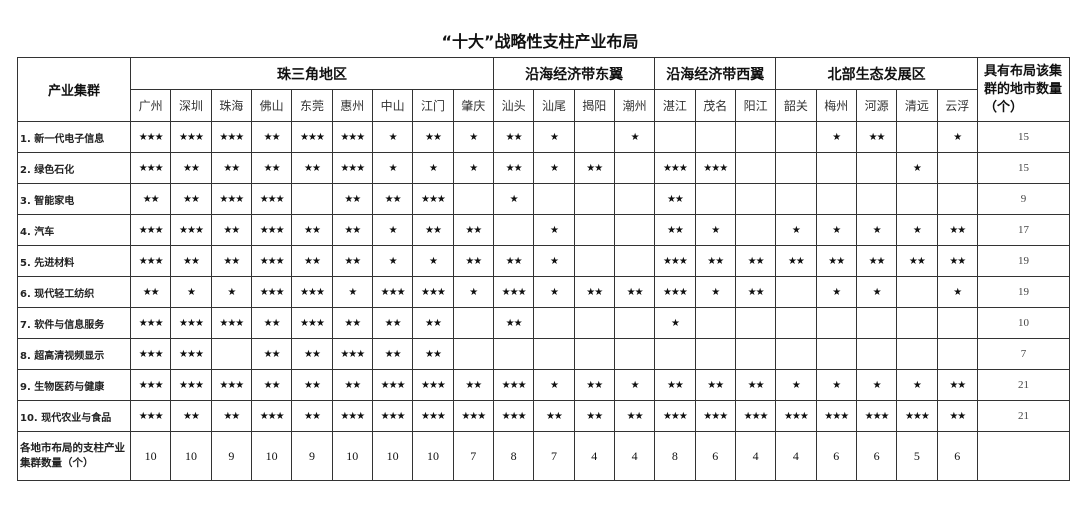 This screenshot has width=1080, height=507. I want to click on city-header: 河源, so click(876, 105).